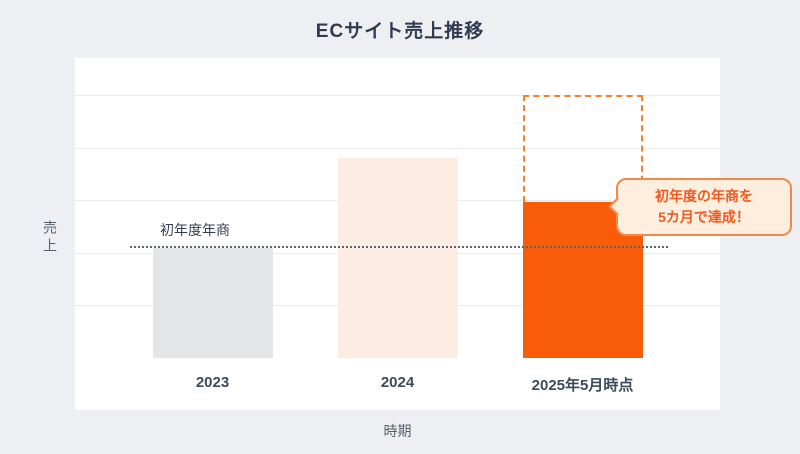 Image resolution: width=800 pixels, height=454 pixels. I want to click on projected-bar-outline, so click(582, 148).